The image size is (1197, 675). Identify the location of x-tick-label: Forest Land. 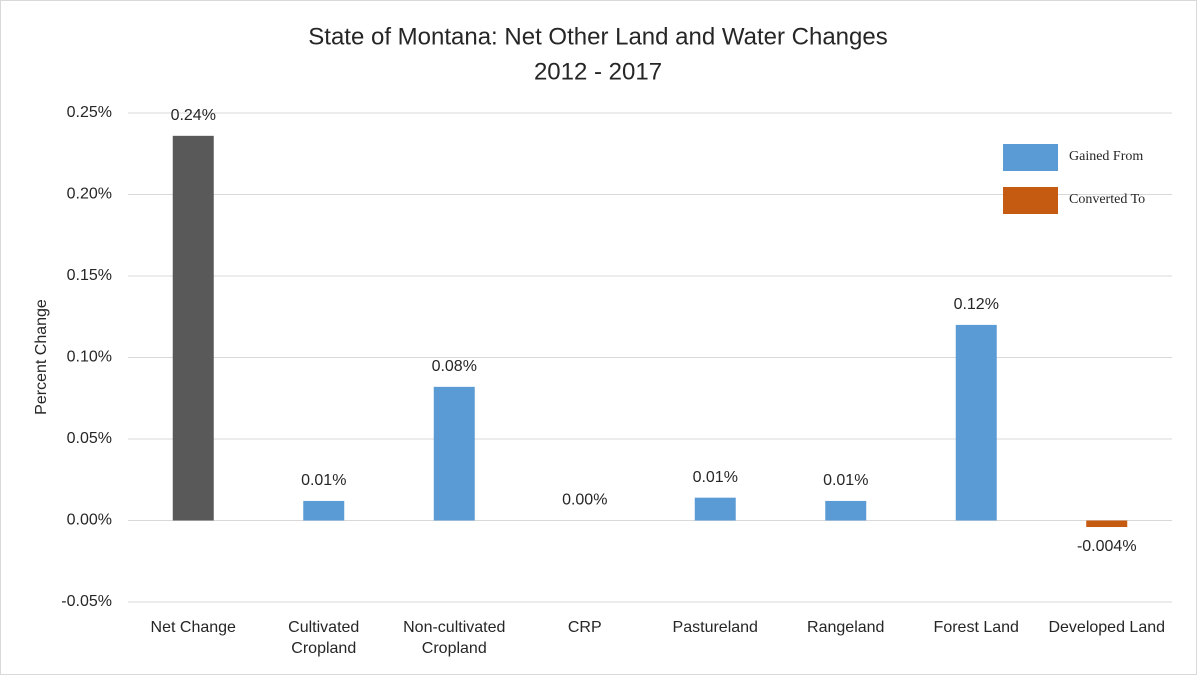
(976, 627).